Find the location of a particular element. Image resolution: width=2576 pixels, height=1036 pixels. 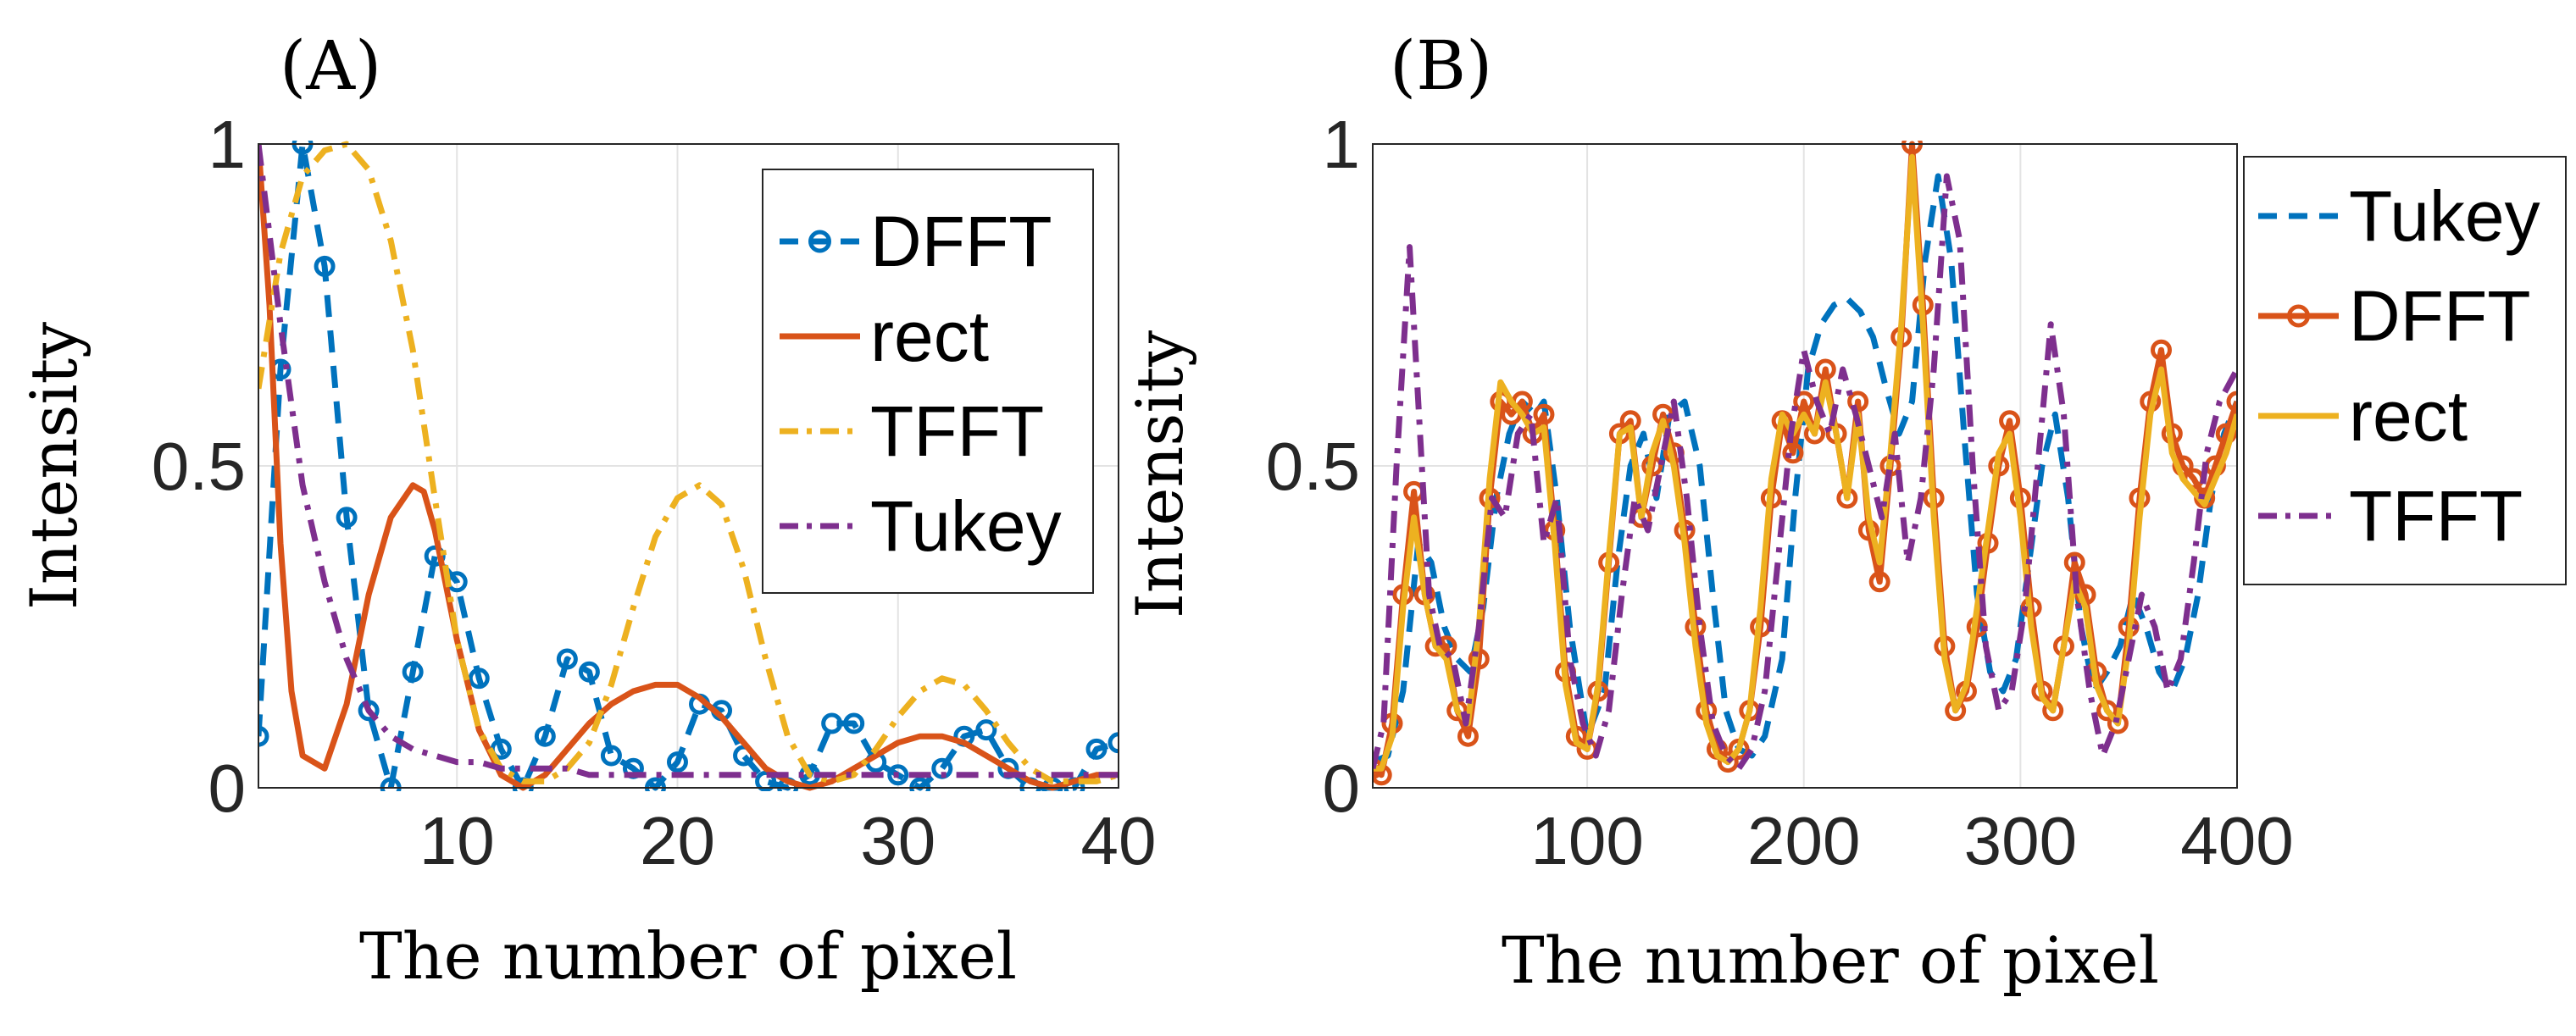

panel-a-xlabel: The number of pixel is located at coordinates (688, 956).